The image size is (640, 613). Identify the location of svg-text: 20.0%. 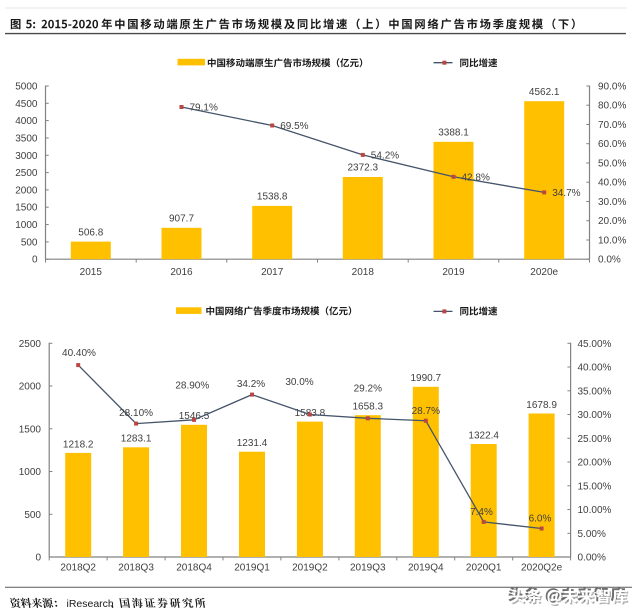
(612, 221).